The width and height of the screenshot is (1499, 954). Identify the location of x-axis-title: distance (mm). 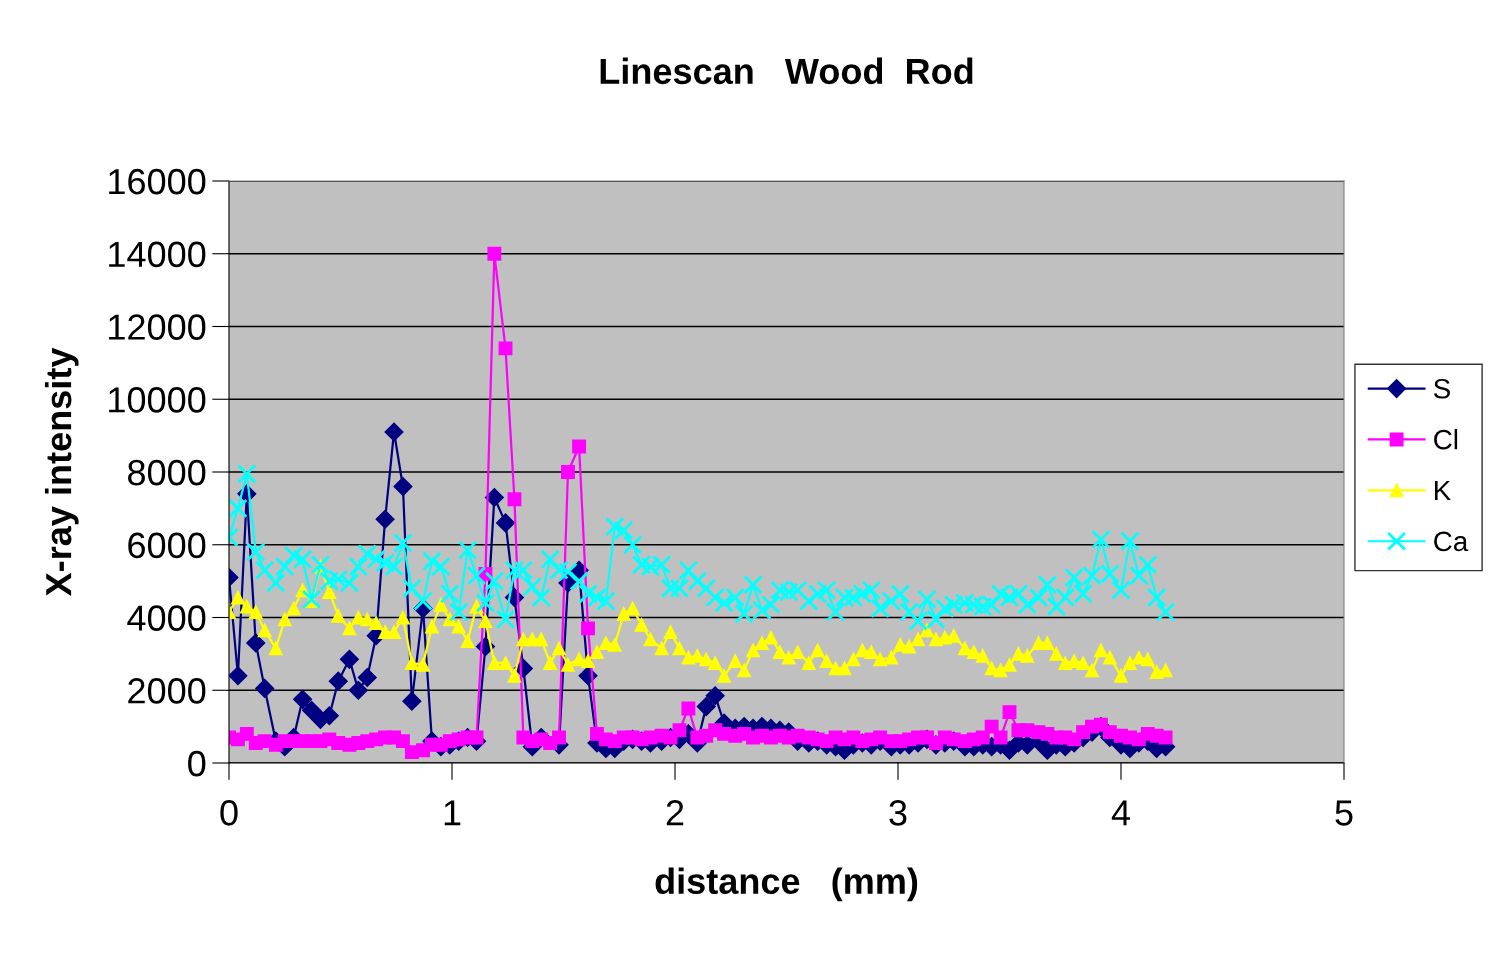
(786, 884).